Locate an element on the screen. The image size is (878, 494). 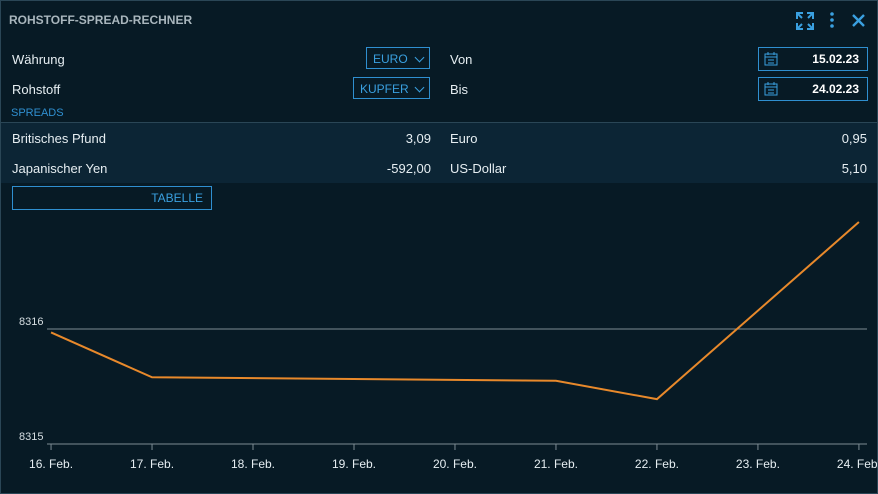
x-tick-label: 20. Feb. is located at coordinates (455, 464).